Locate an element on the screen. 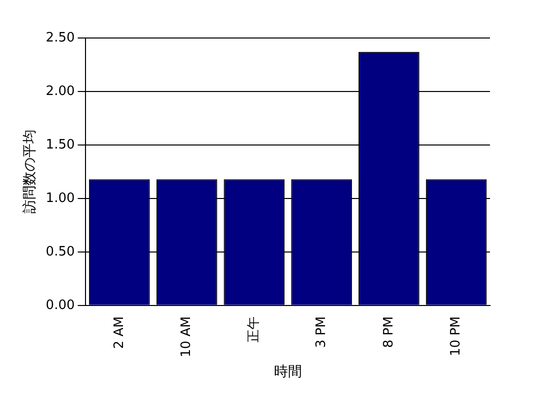  x-tick-label: 3 PM is located at coordinates (321, 332).